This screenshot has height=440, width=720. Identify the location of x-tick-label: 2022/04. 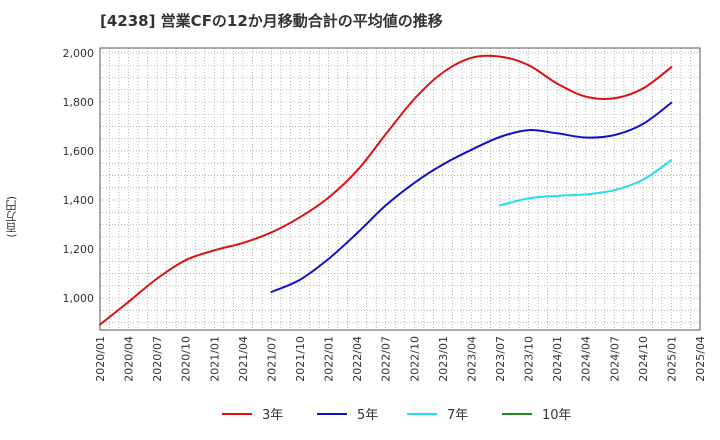
(357, 359).